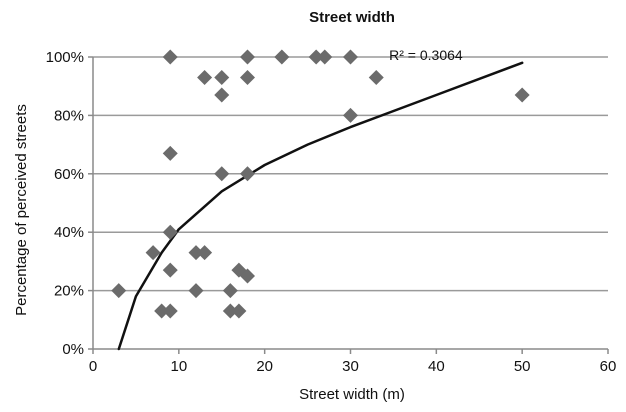  I want to click on x-axis-label: Street width (m), so click(352, 394).